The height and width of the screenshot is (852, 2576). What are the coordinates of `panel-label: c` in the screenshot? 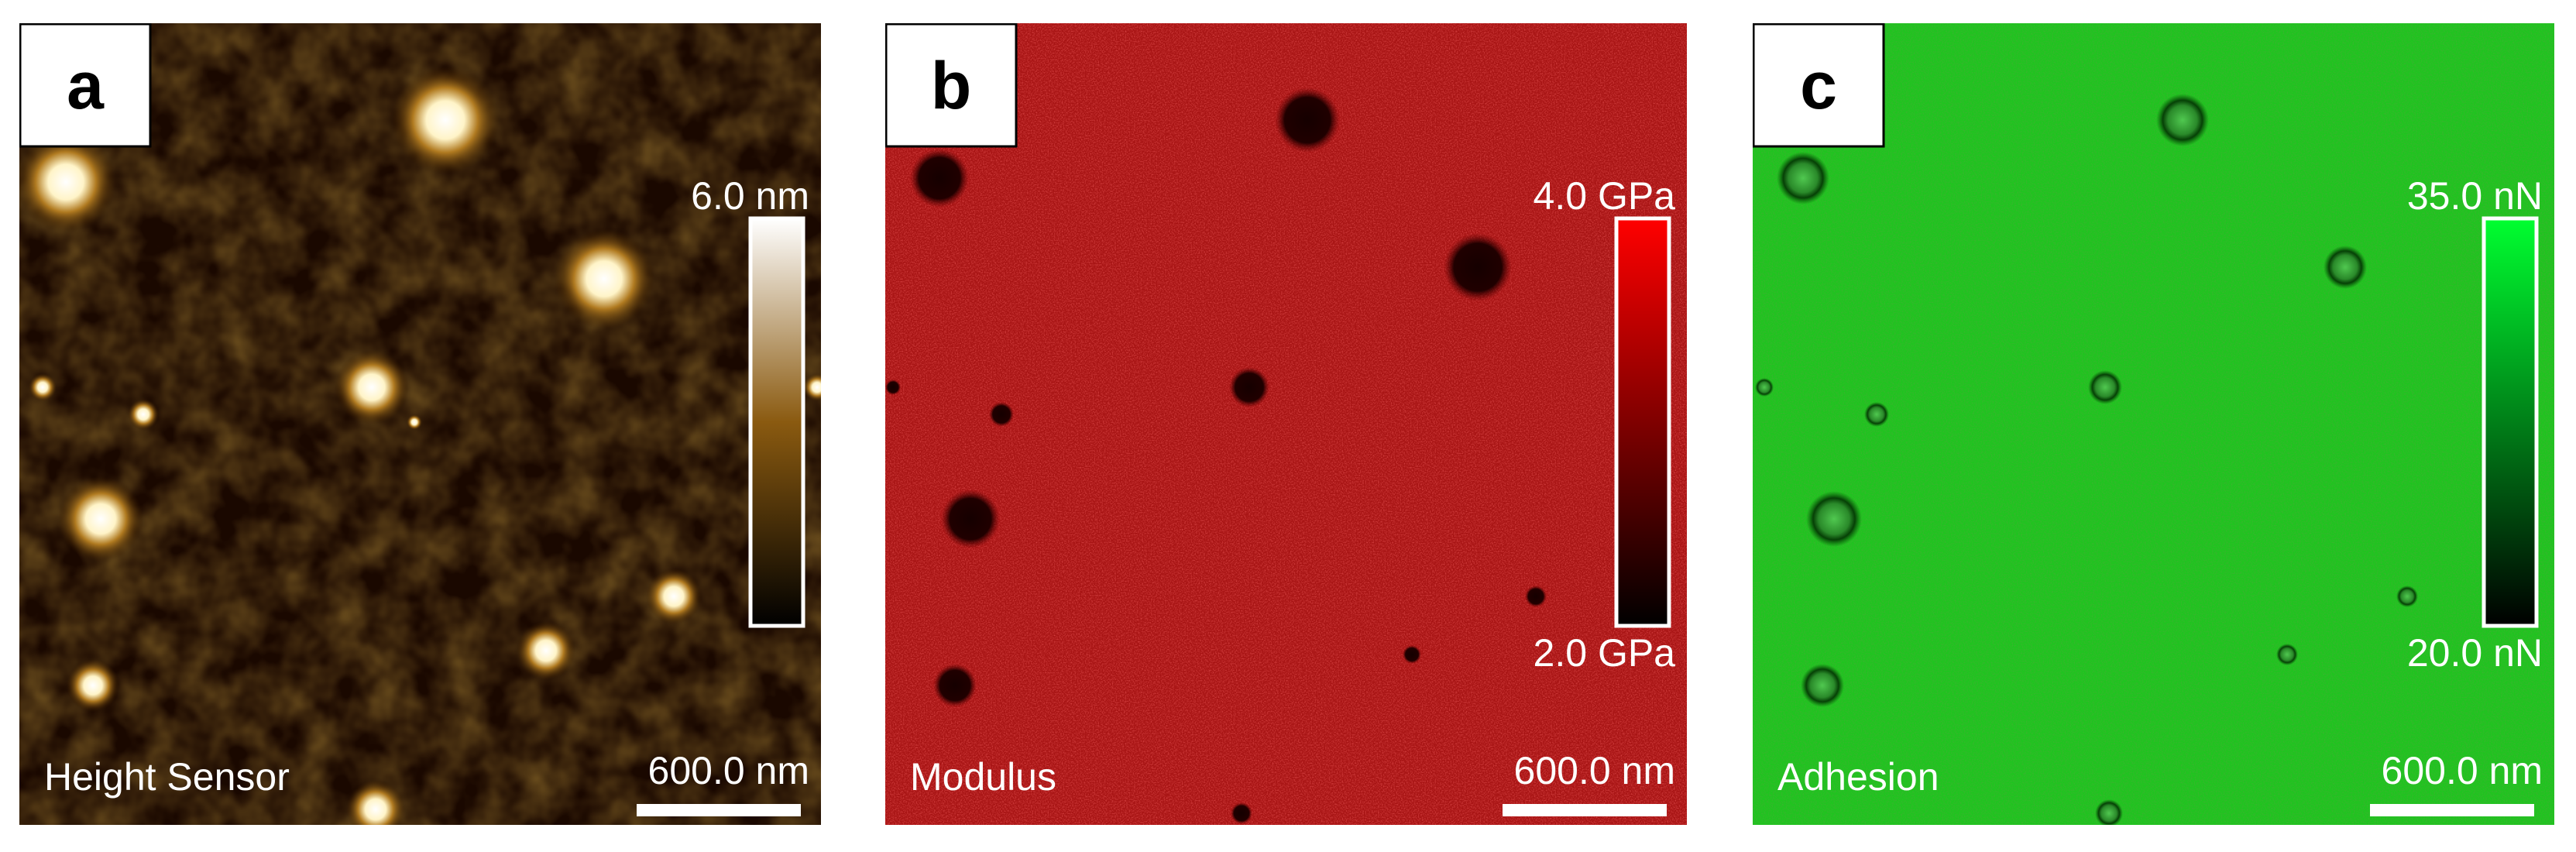 It's located at (1818, 86).